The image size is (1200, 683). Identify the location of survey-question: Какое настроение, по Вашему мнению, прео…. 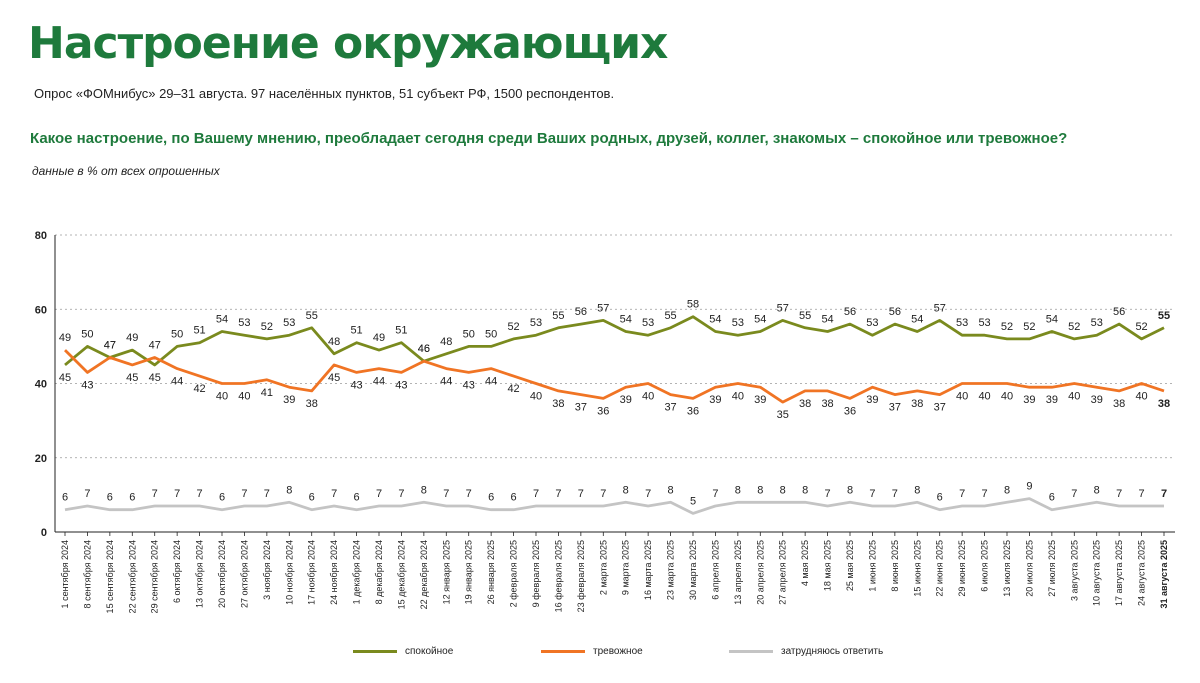
(549, 138).